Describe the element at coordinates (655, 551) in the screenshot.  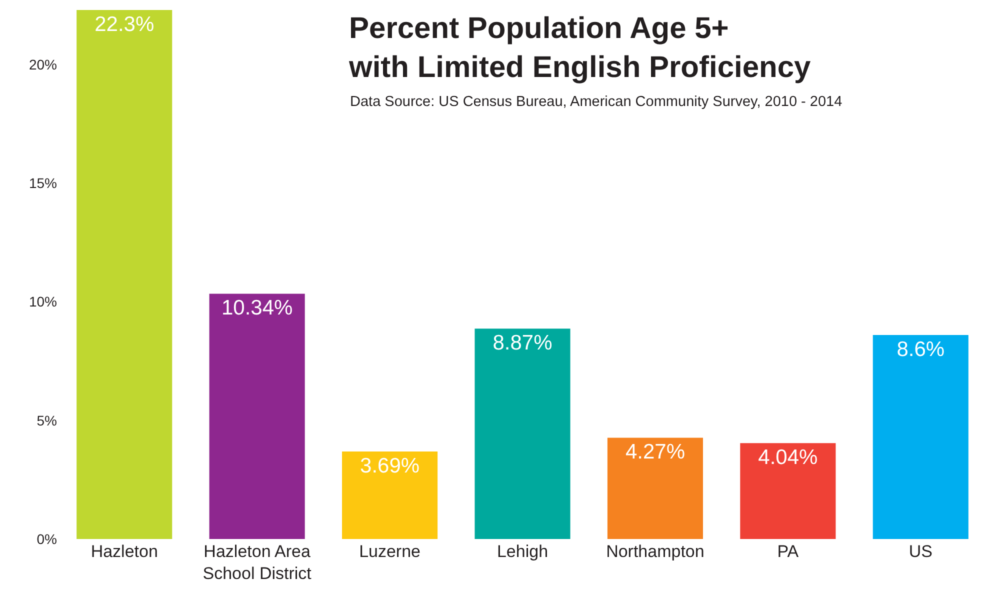
I see `x-tick-label: Northampton` at that location.